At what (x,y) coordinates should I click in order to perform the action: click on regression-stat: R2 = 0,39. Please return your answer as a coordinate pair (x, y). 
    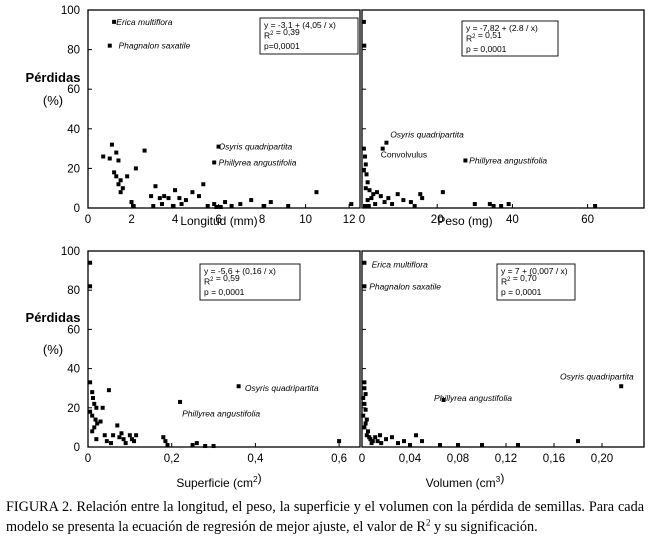
    Looking at the image, I should click on (282, 33).